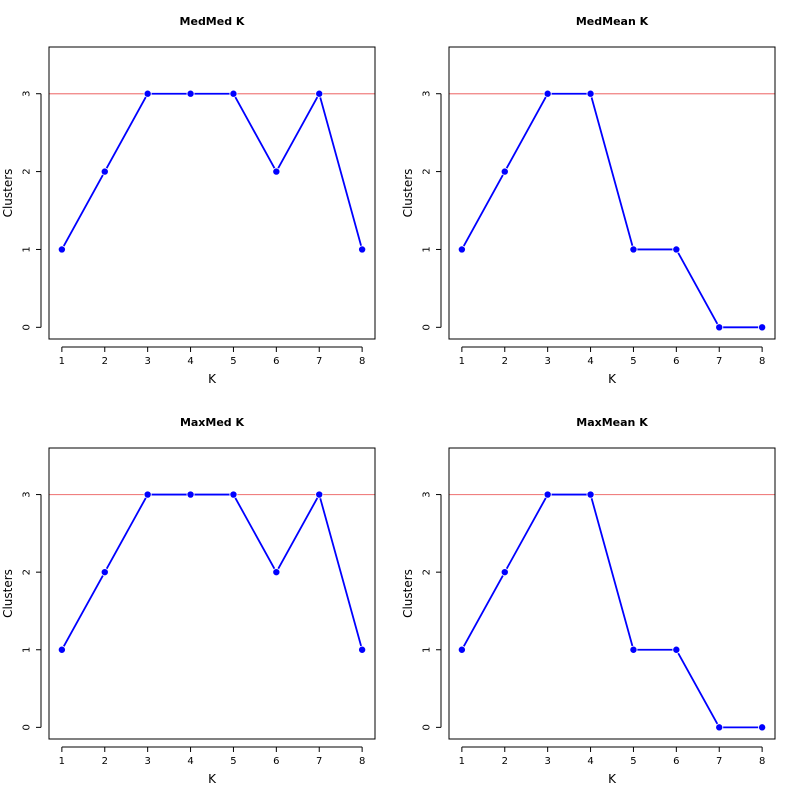 Image resolution: width=800 pixels, height=800 pixels. I want to click on chart-title: MedMean K, so click(612, 21).